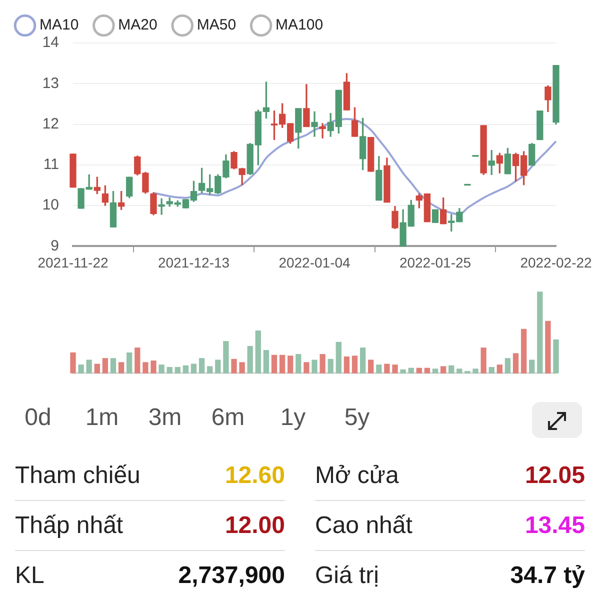  What do you see at coordinates (314, 262) in the screenshot?
I see `x-tick-label: 2022-01-04` at bounding box center [314, 262].